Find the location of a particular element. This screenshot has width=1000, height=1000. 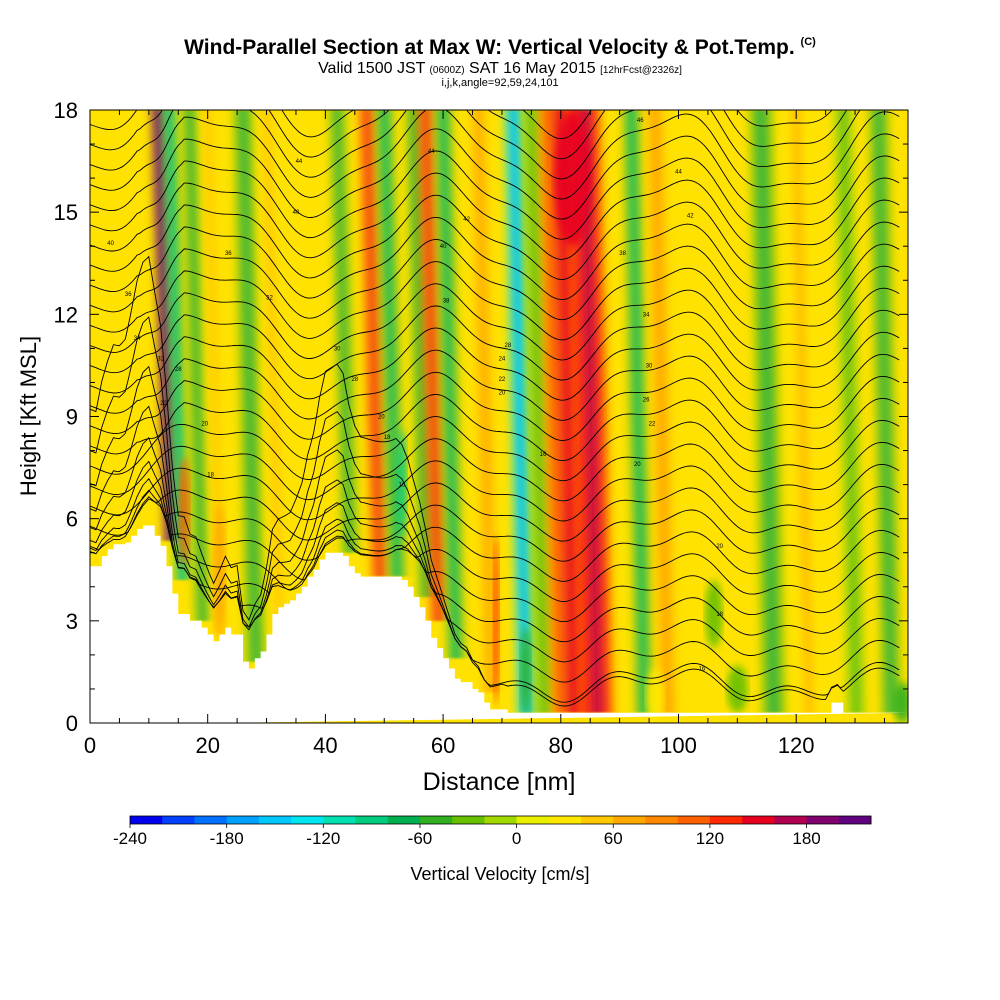

title-unit-mark: (C) is located at coordinates (808, 42).